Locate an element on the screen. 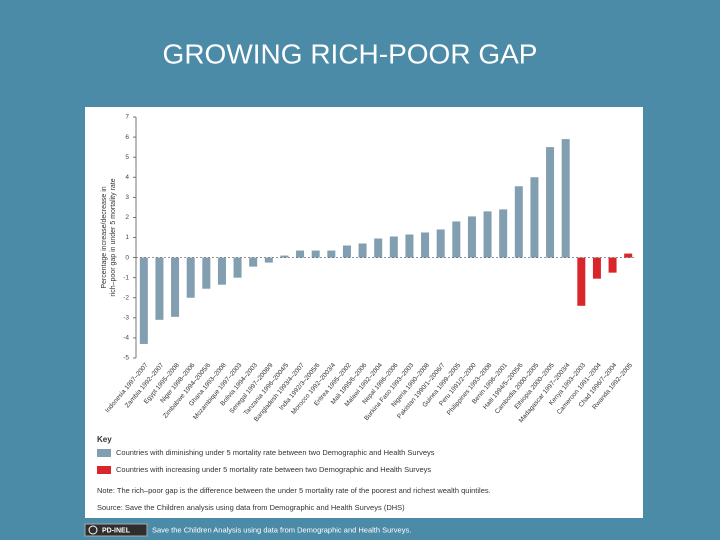 Image resolution: width=720 pixels, height=540 pixels. y-tick-label: -3 is located at coordinates (126, 318).